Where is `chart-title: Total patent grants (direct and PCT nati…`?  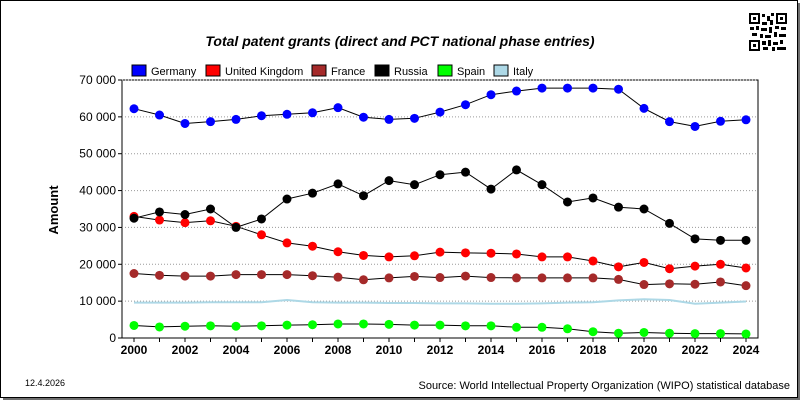
chart-title: Total patent grants (direct and PCT nati… is located at coordinates (400, 41).